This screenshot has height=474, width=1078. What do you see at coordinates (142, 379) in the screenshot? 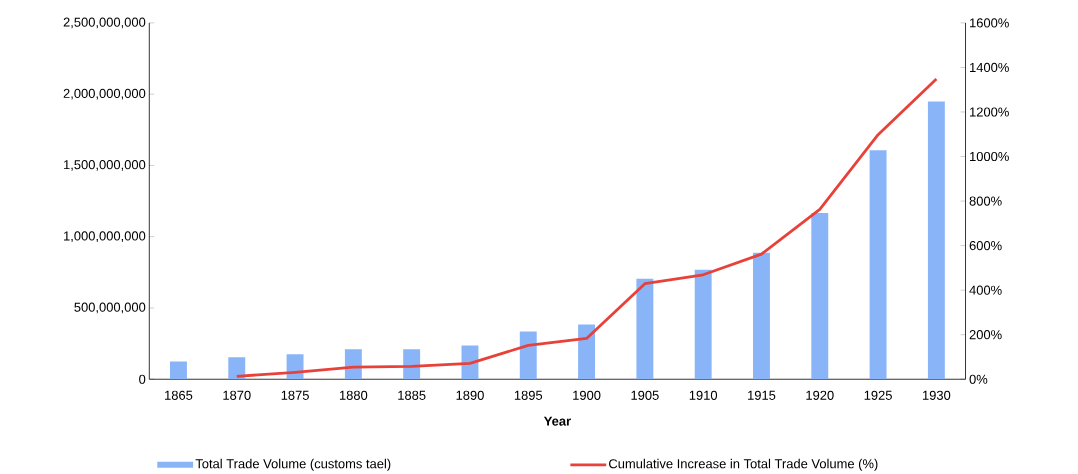
I see `y-tick-label: 0` at bounding box center [142, 379].